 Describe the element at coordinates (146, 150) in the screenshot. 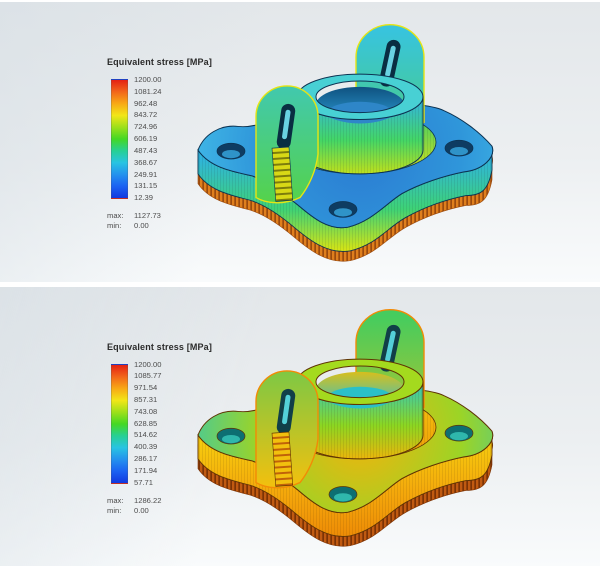

I see `legend-tick: 487.43` at that location.